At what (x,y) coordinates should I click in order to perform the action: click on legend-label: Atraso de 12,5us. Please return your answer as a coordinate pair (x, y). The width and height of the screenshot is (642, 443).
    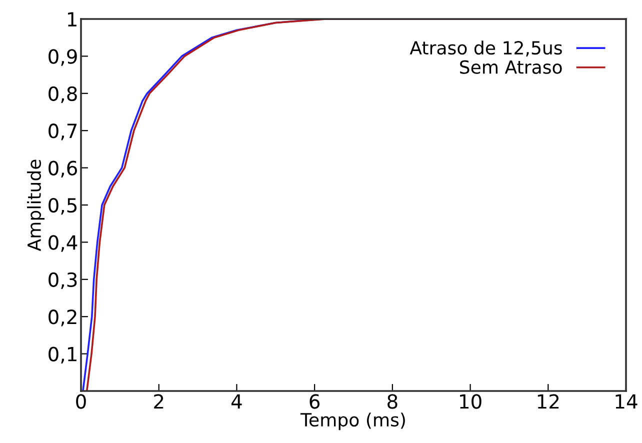
    Looking at the image, I should click on (486, 48).